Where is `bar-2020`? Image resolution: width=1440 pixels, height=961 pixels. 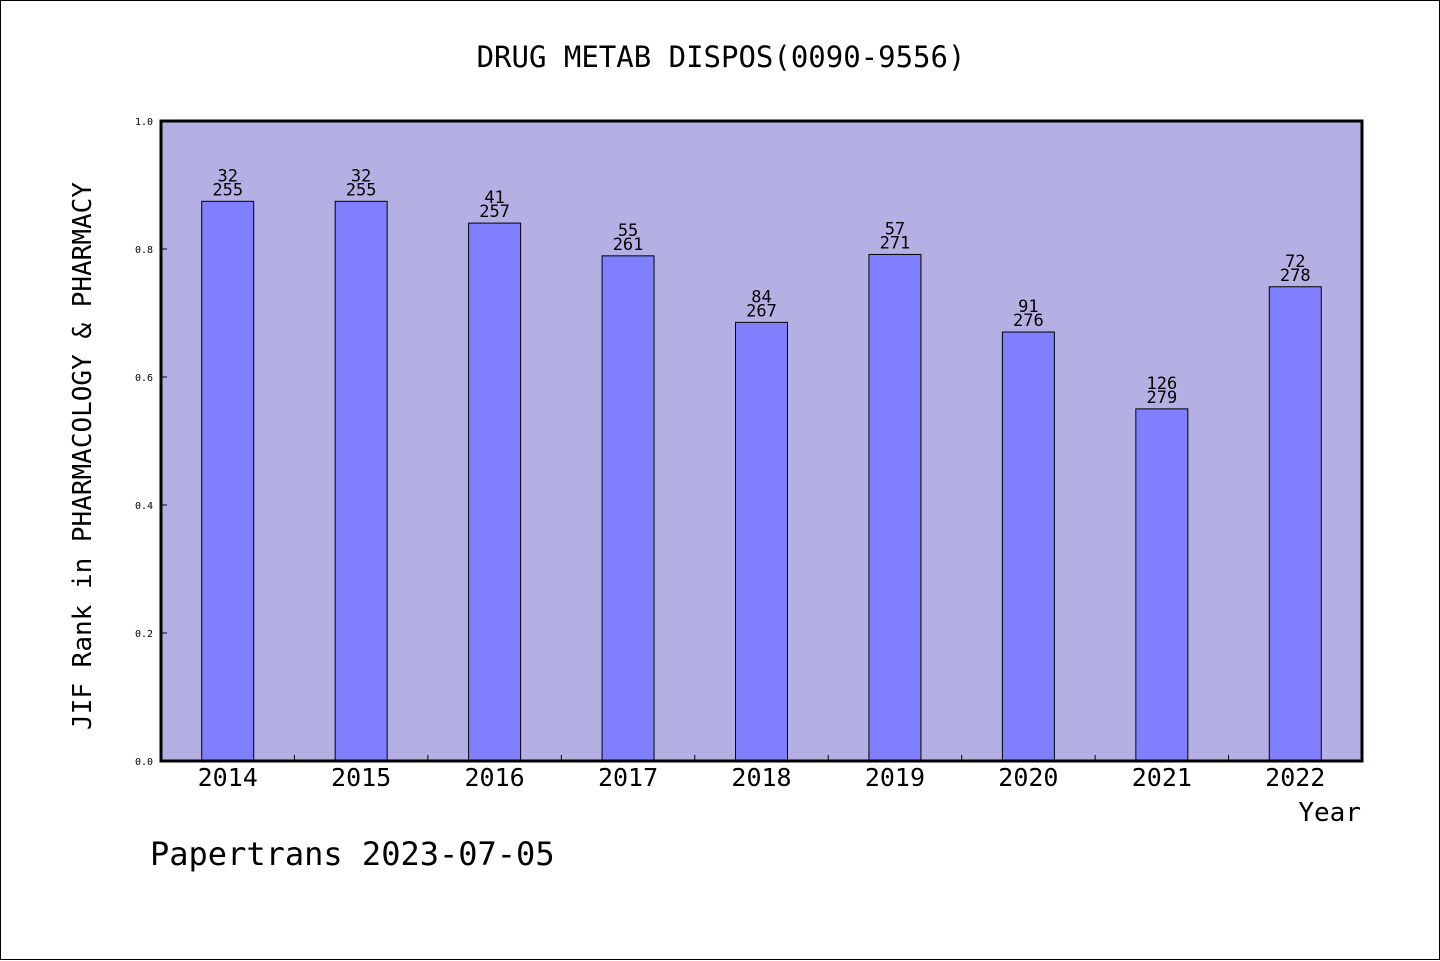 bar-2020 is located at coordinates (1028, 546).